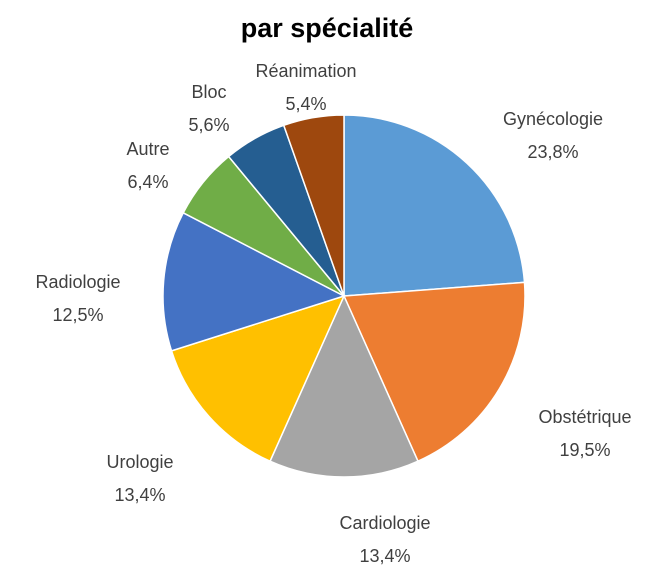 The image size is (654, 567). What do you see at coordinates (305, 71) in the screenshot?
I see `slice-label: Réanimation` at bounding box center [305, 71].